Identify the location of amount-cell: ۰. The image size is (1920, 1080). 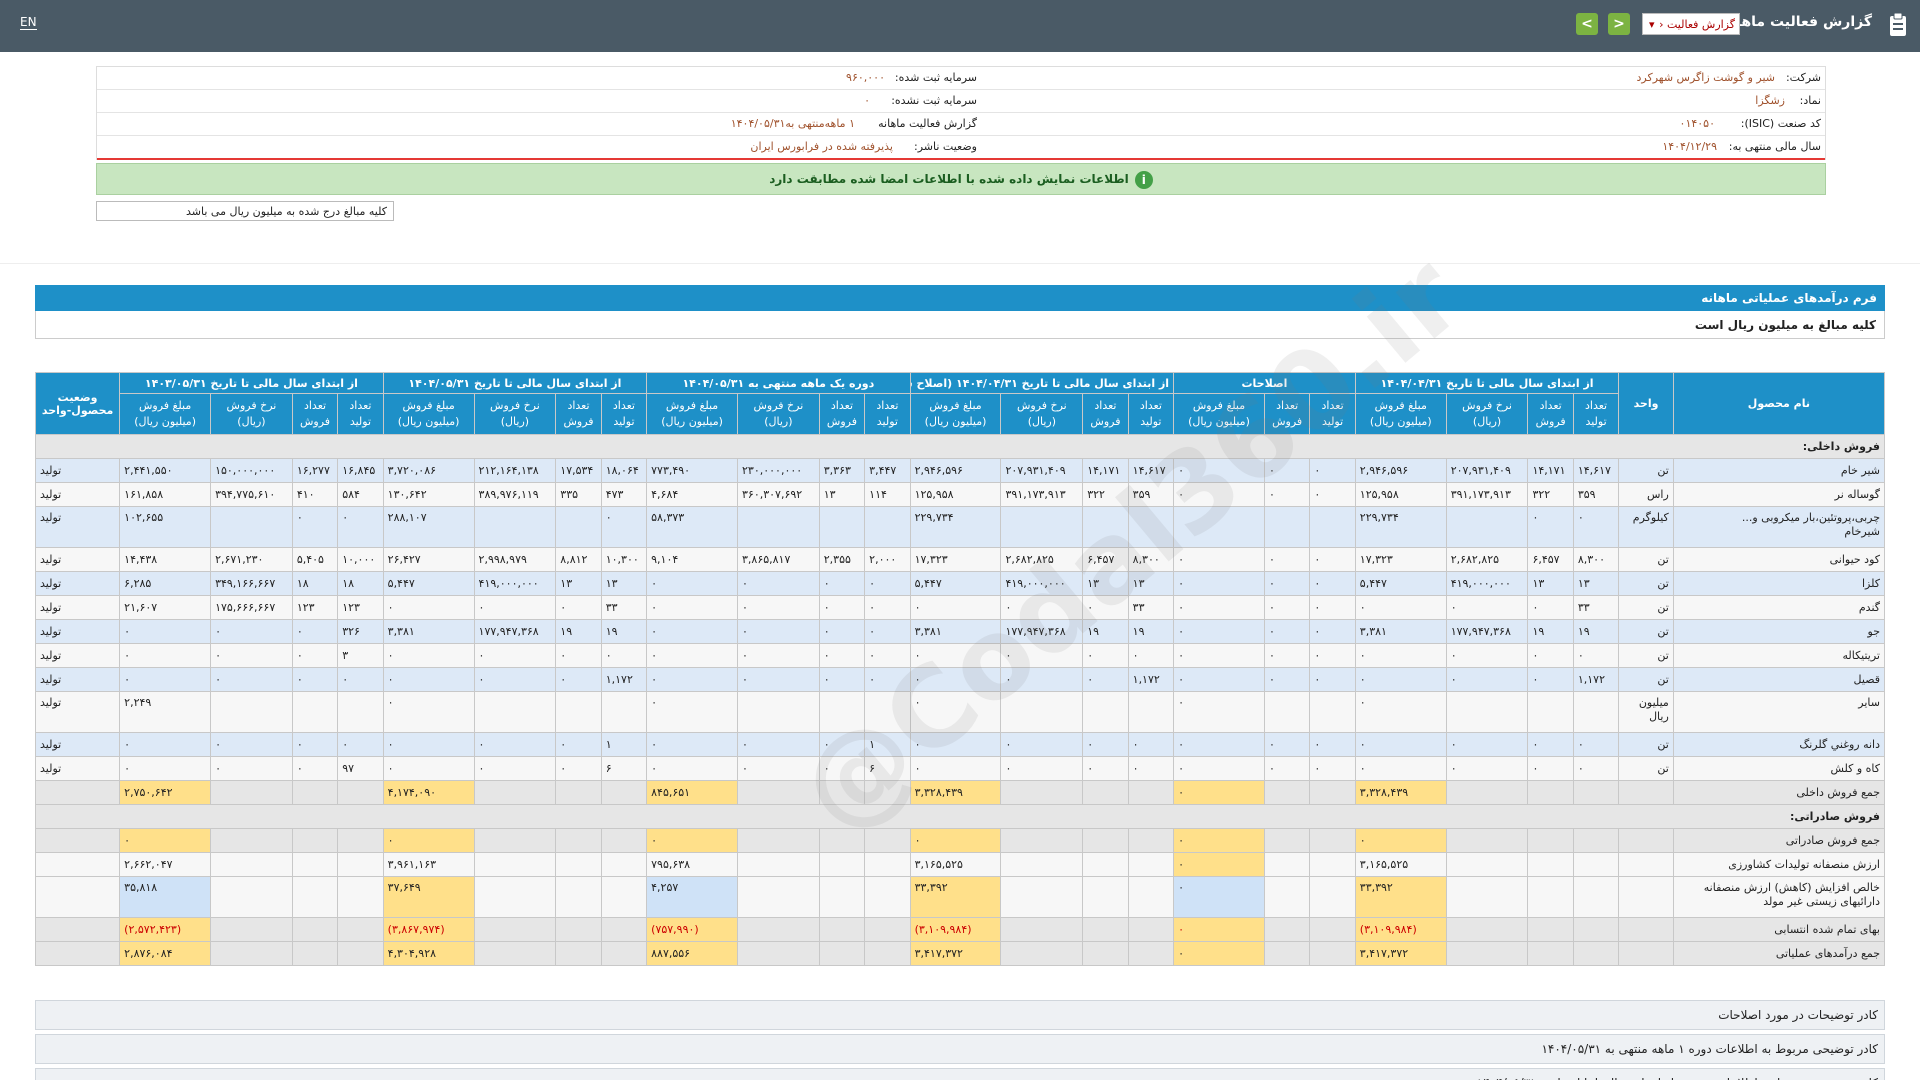
(1219, 897).